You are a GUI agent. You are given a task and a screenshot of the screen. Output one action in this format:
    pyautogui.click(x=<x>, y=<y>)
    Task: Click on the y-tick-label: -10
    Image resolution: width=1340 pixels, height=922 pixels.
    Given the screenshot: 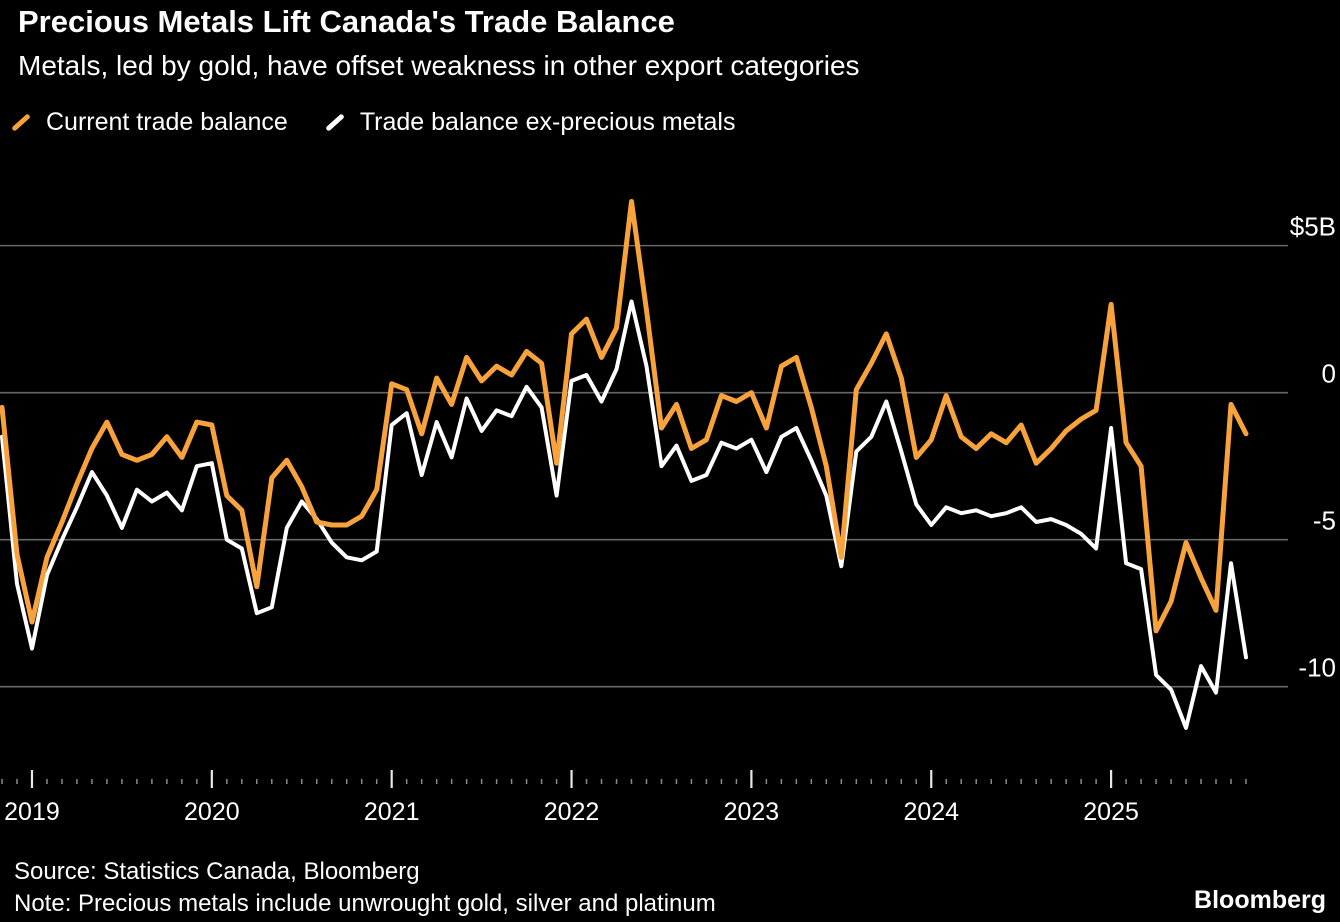 What is the action you would take?
    pyautogui.click(x=1317, y=668)
    